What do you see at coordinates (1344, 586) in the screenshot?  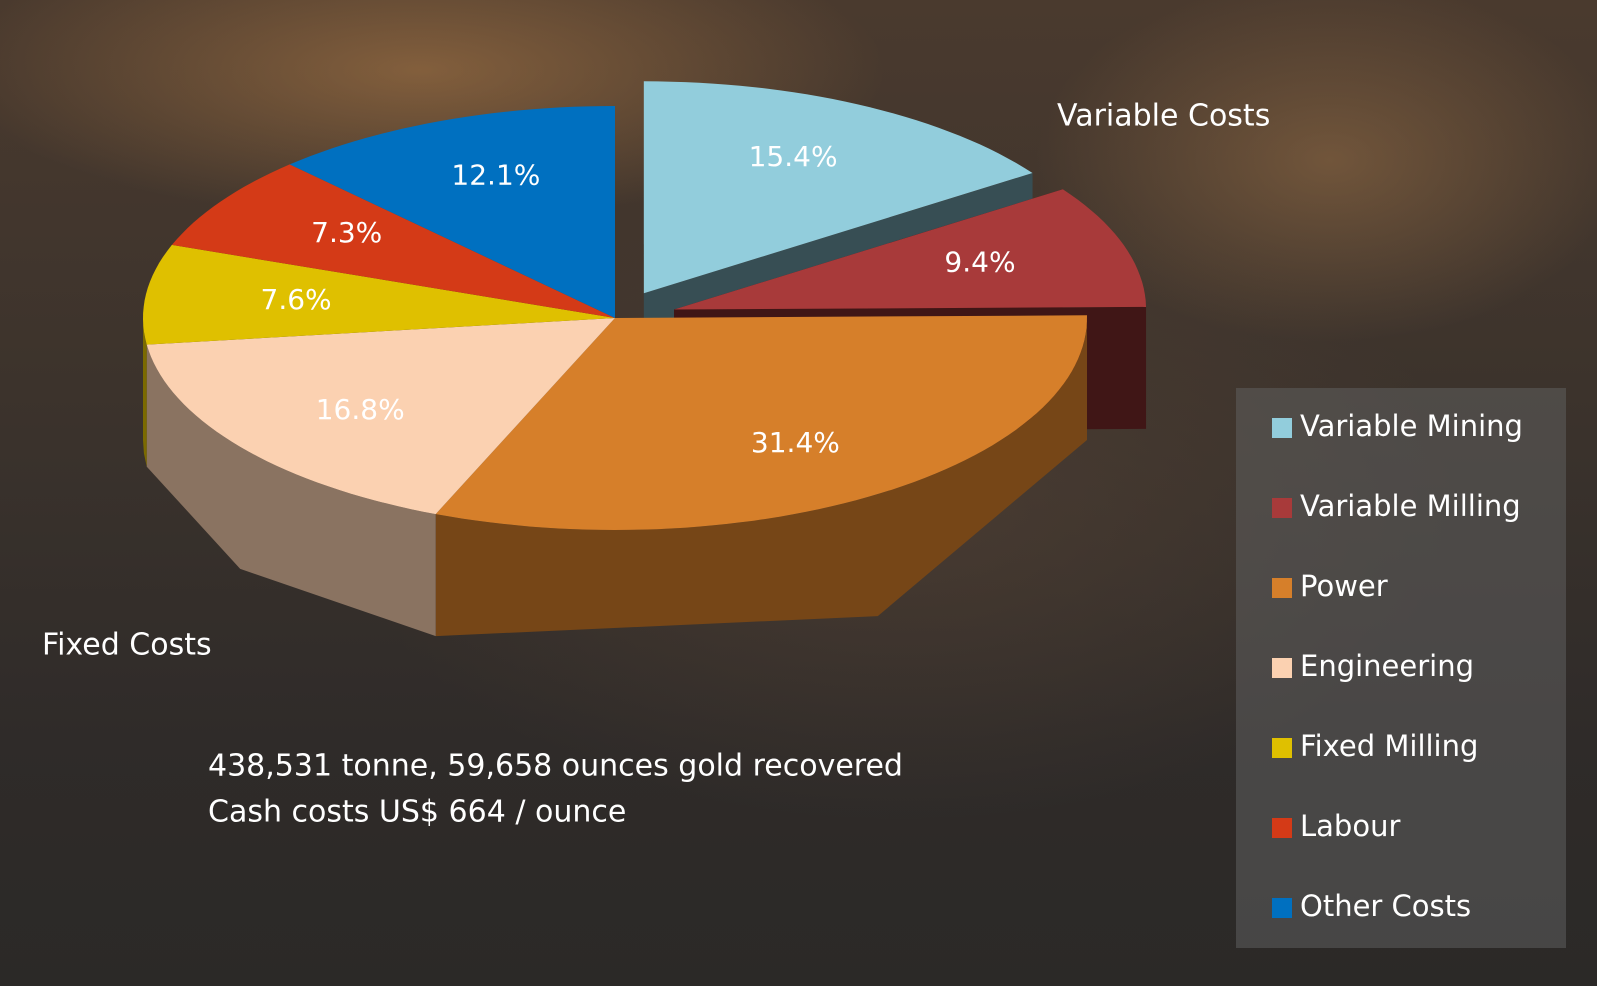 I see `legend-label: Power` at bounding box center [1344, 586].